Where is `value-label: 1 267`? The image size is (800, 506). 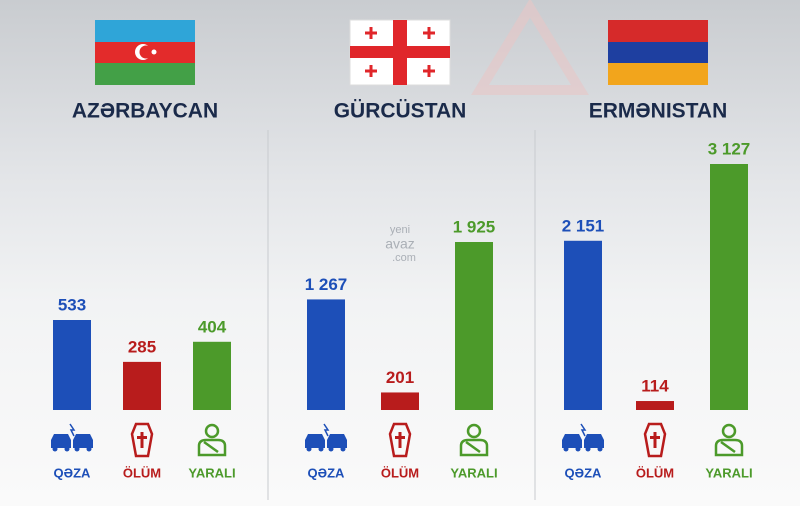
value-label: 1 267 is located at coordinates (326, 284).